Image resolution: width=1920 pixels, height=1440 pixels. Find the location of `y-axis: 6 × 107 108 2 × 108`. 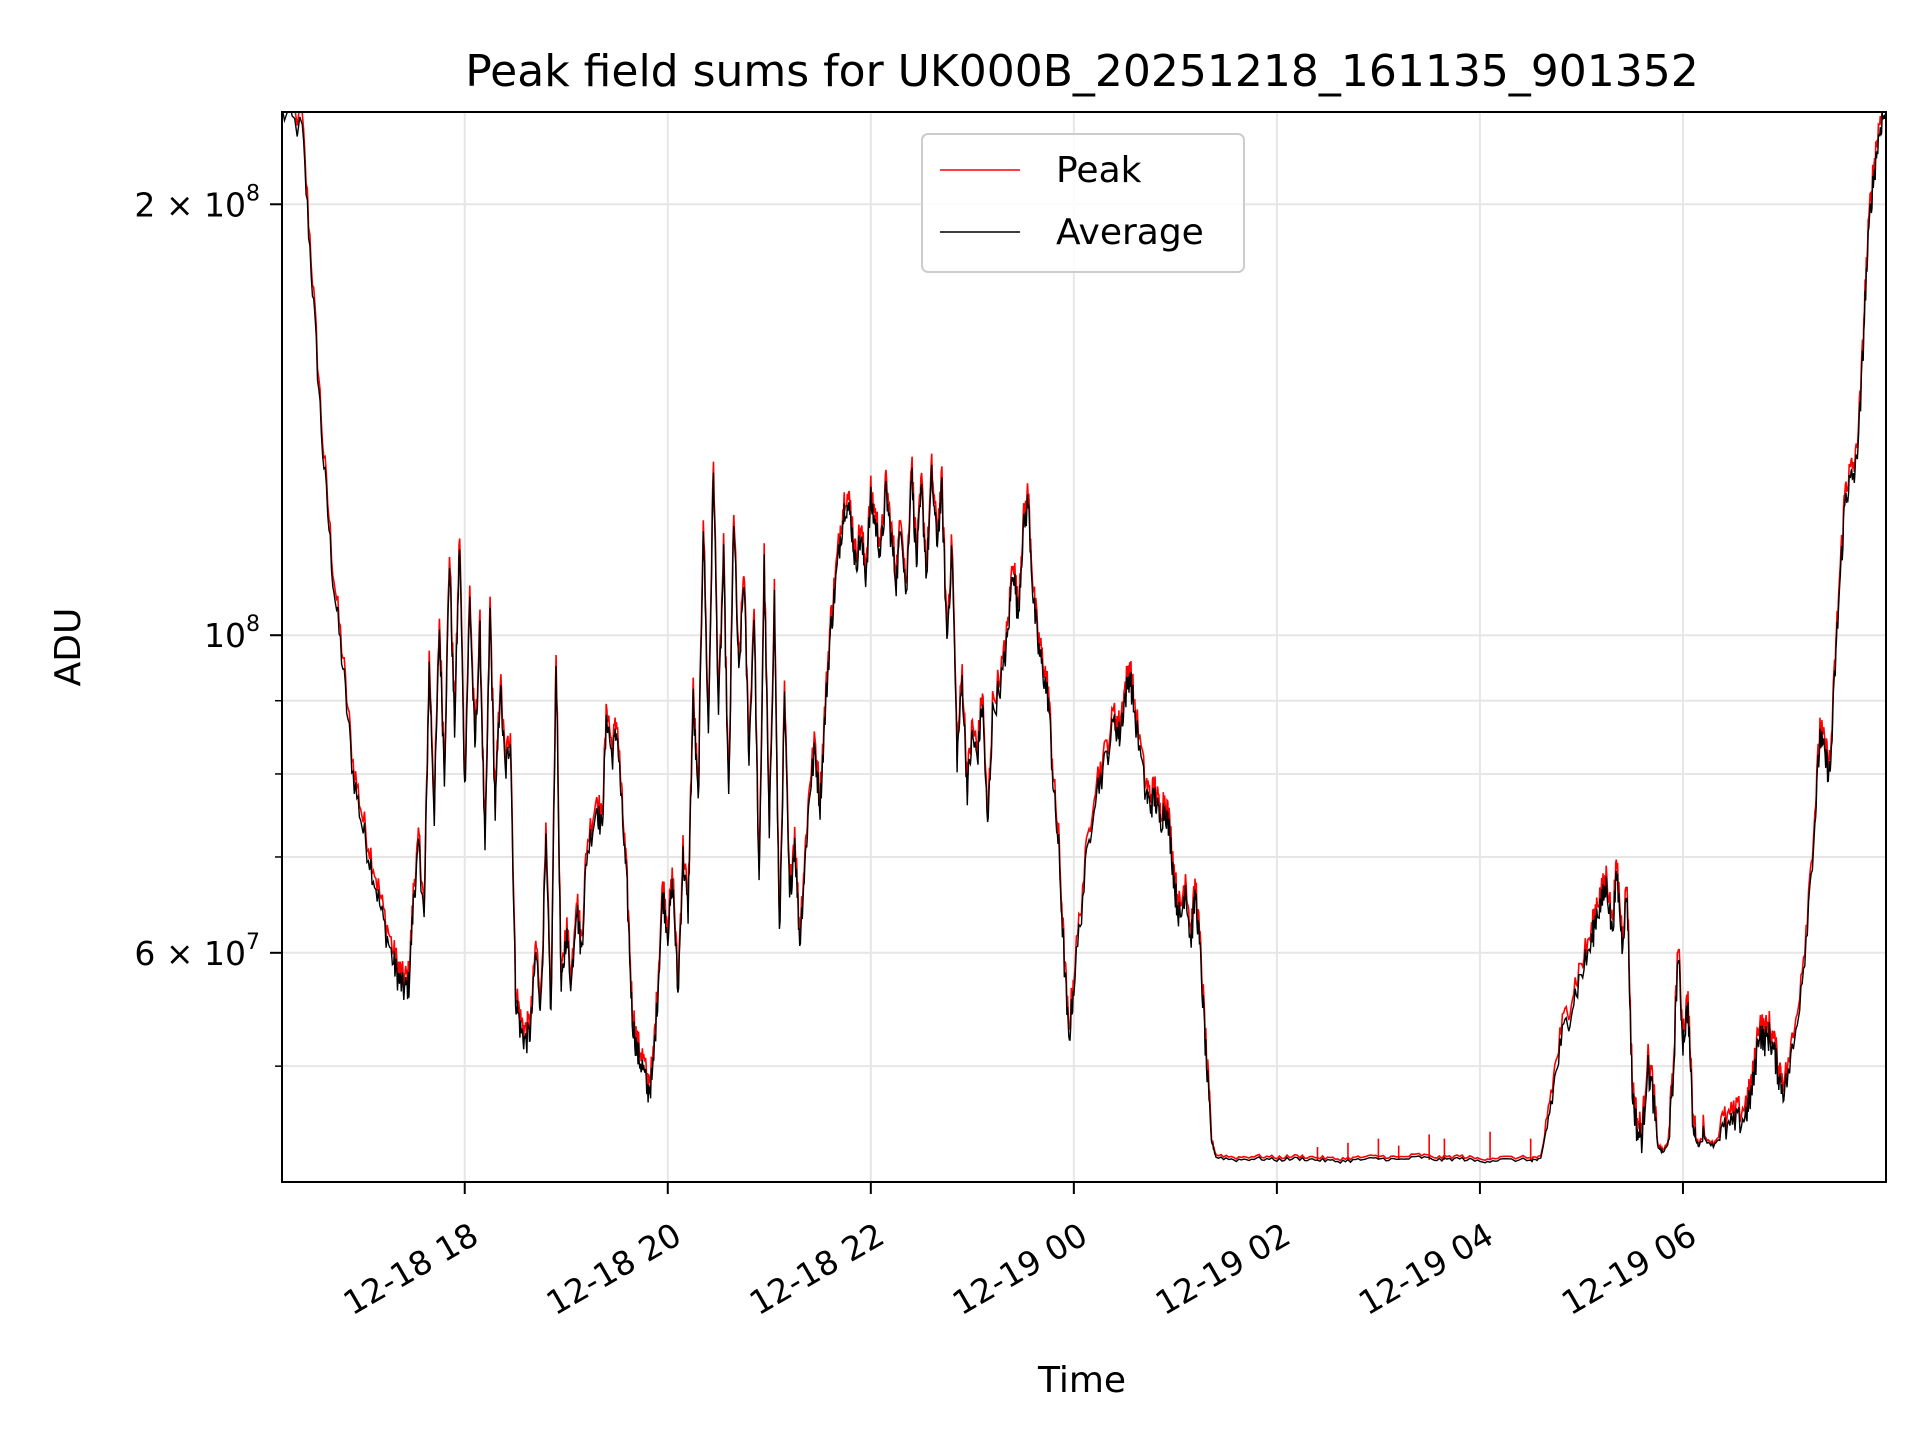

y-axis: 6 × 107 108 2 × 108 is located at coordinates (208, 624).